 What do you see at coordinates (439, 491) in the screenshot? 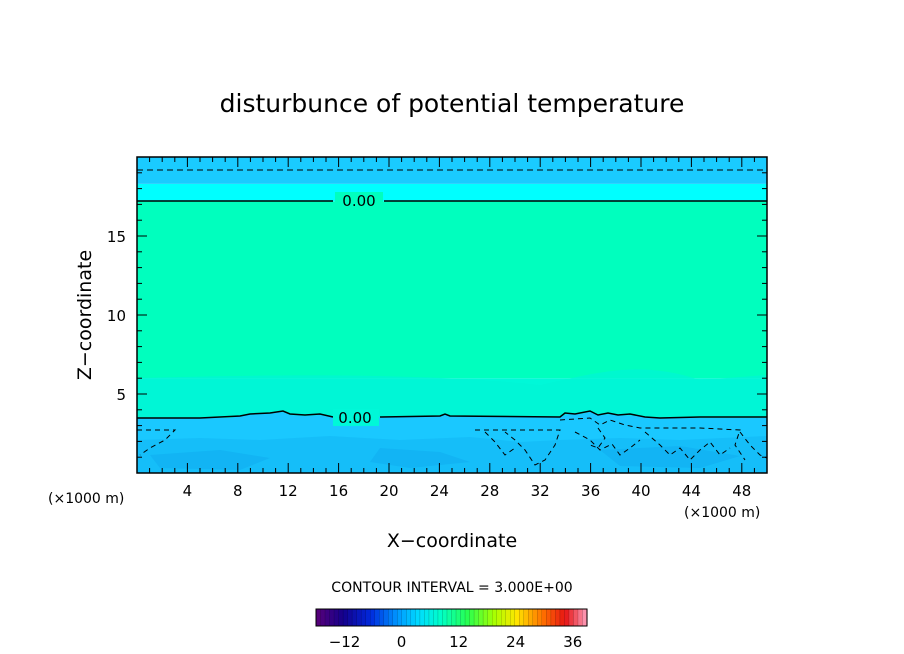
I see `x-tick-label: 24` at bounding box center [439, 491].